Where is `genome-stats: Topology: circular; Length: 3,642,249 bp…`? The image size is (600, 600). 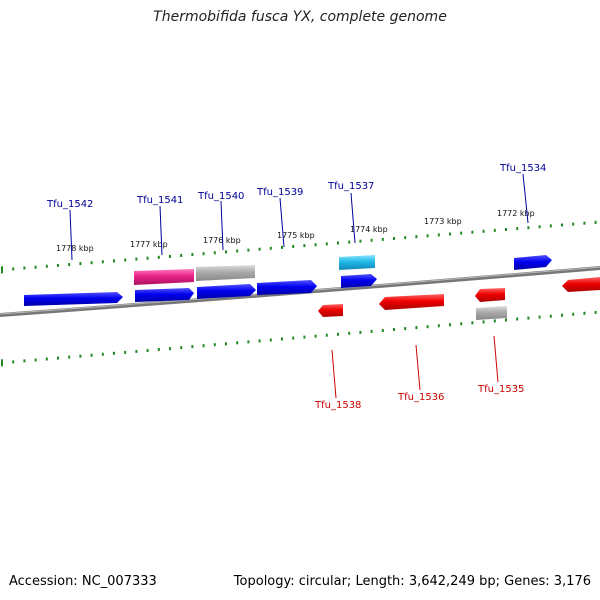 genome-stats: Topology: circular; Length: 3,642,249 bp… is located at coordinates (412, 581).